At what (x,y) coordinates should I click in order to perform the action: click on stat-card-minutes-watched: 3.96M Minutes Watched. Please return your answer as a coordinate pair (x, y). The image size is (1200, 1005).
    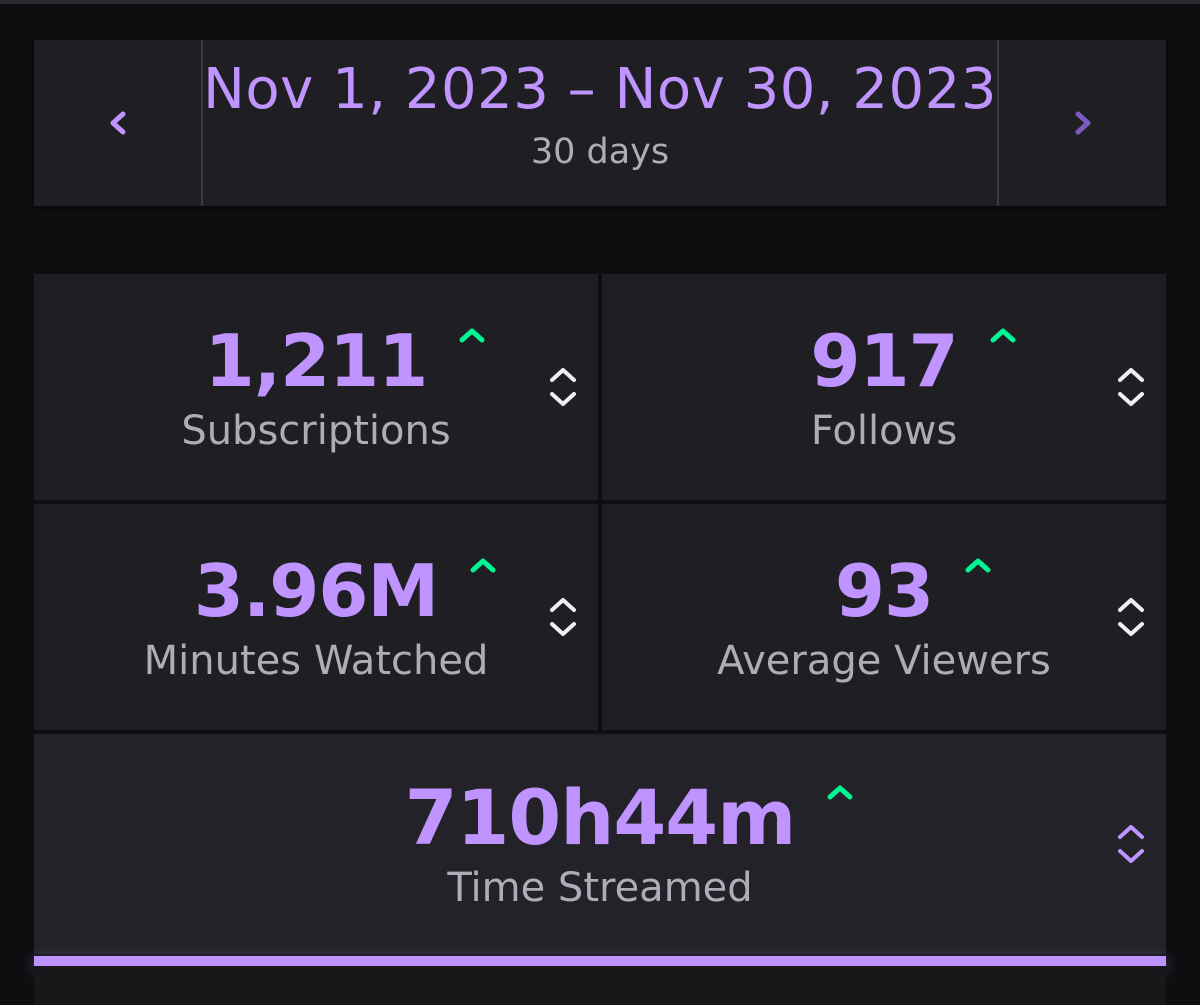
    Looking at the image, I should click on (316, 617).